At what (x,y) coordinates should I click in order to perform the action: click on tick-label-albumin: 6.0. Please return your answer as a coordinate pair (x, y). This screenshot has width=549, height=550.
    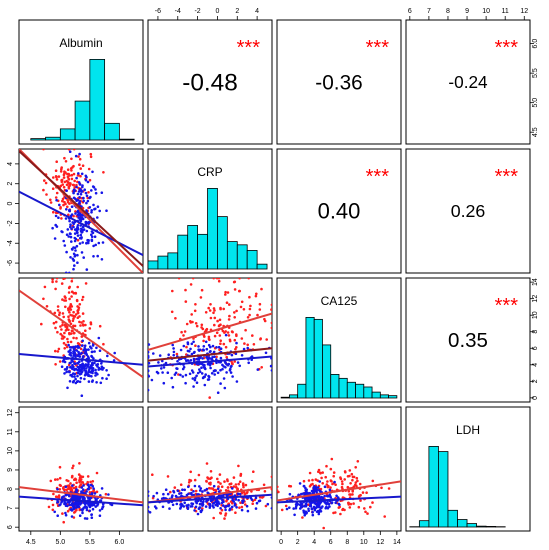
    Looking at the image, I should click on (120, 542).